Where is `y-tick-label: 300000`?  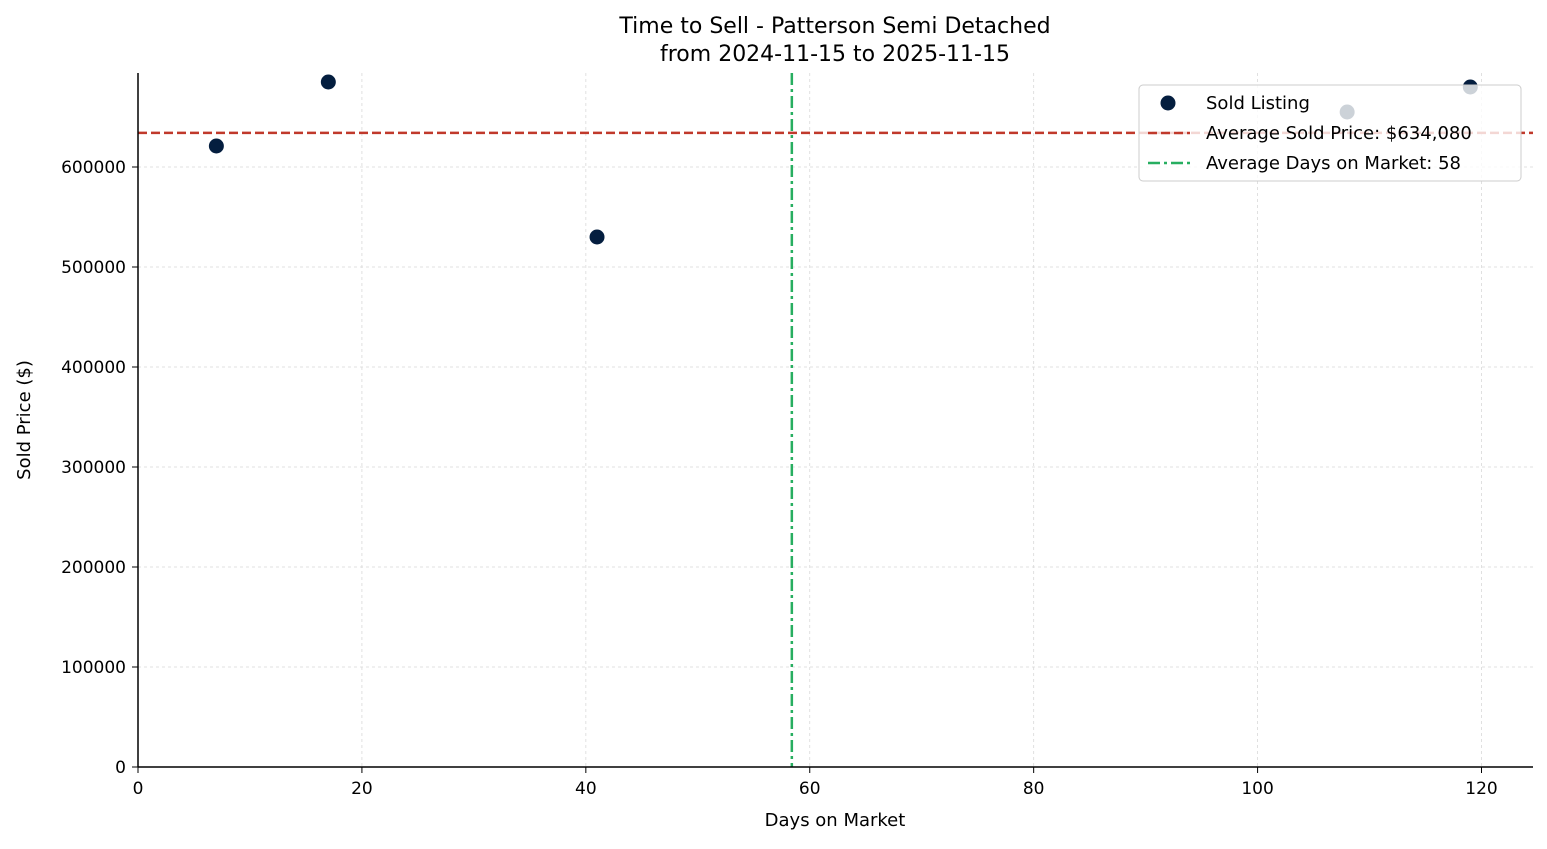
y-tick-label: 300000 is located at coordinates (93, 468).